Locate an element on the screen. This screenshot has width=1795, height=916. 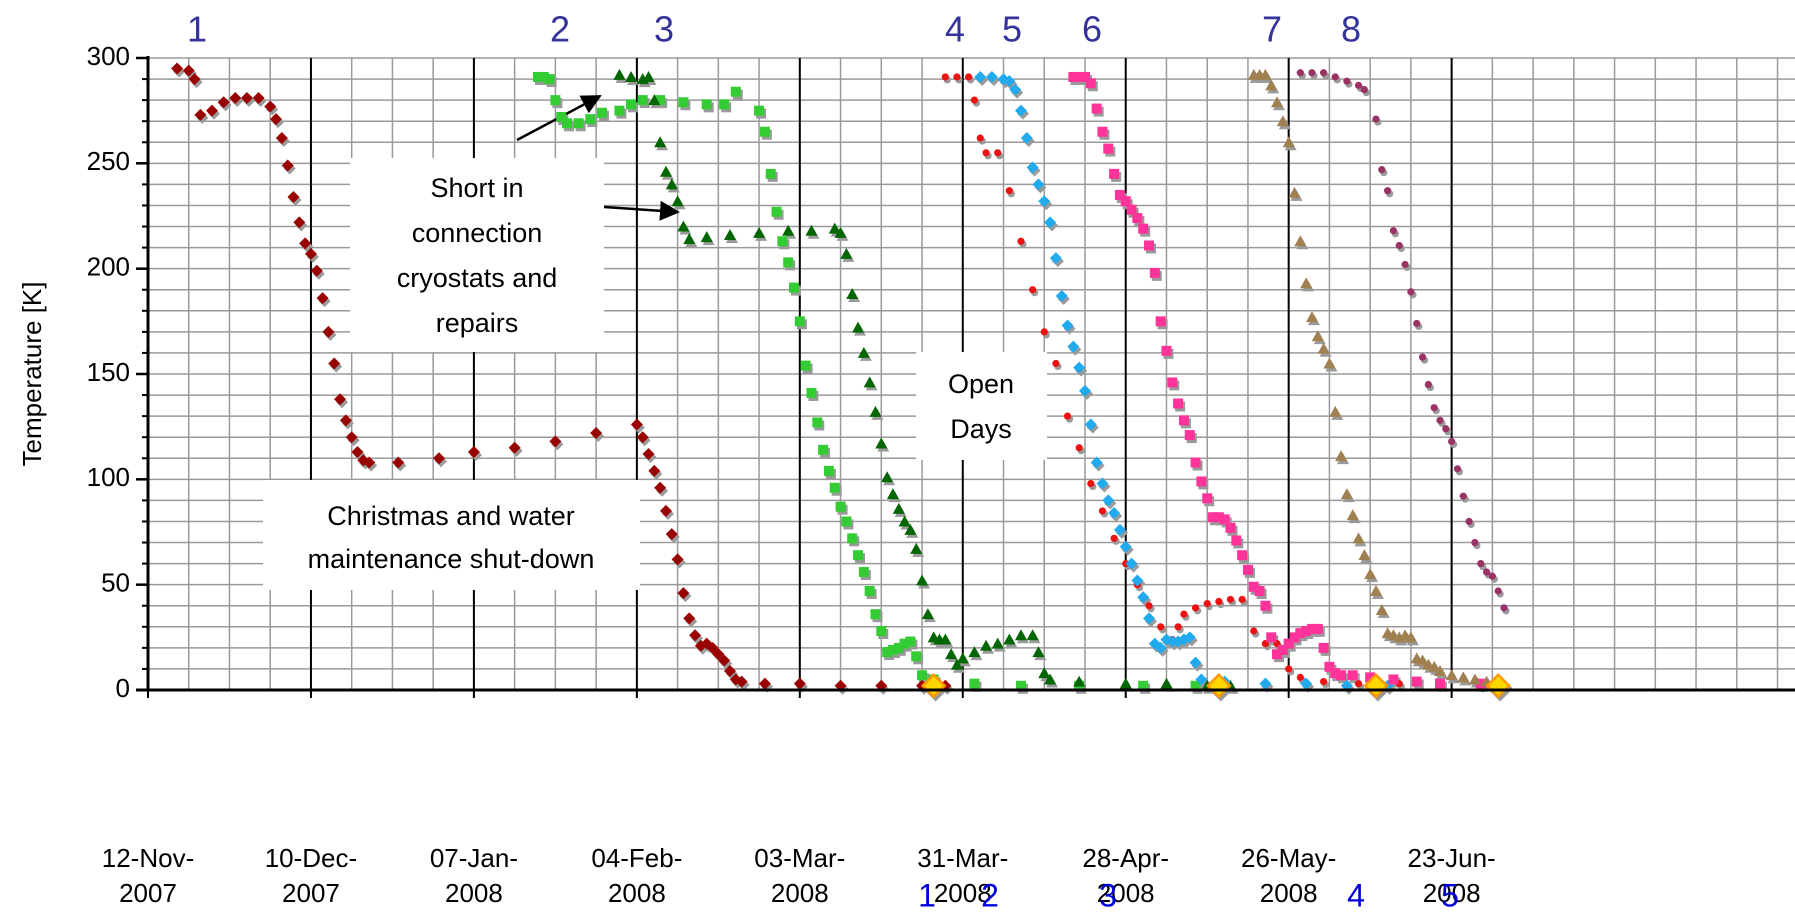
note-text: Short in is located at coordinates (476, 188).